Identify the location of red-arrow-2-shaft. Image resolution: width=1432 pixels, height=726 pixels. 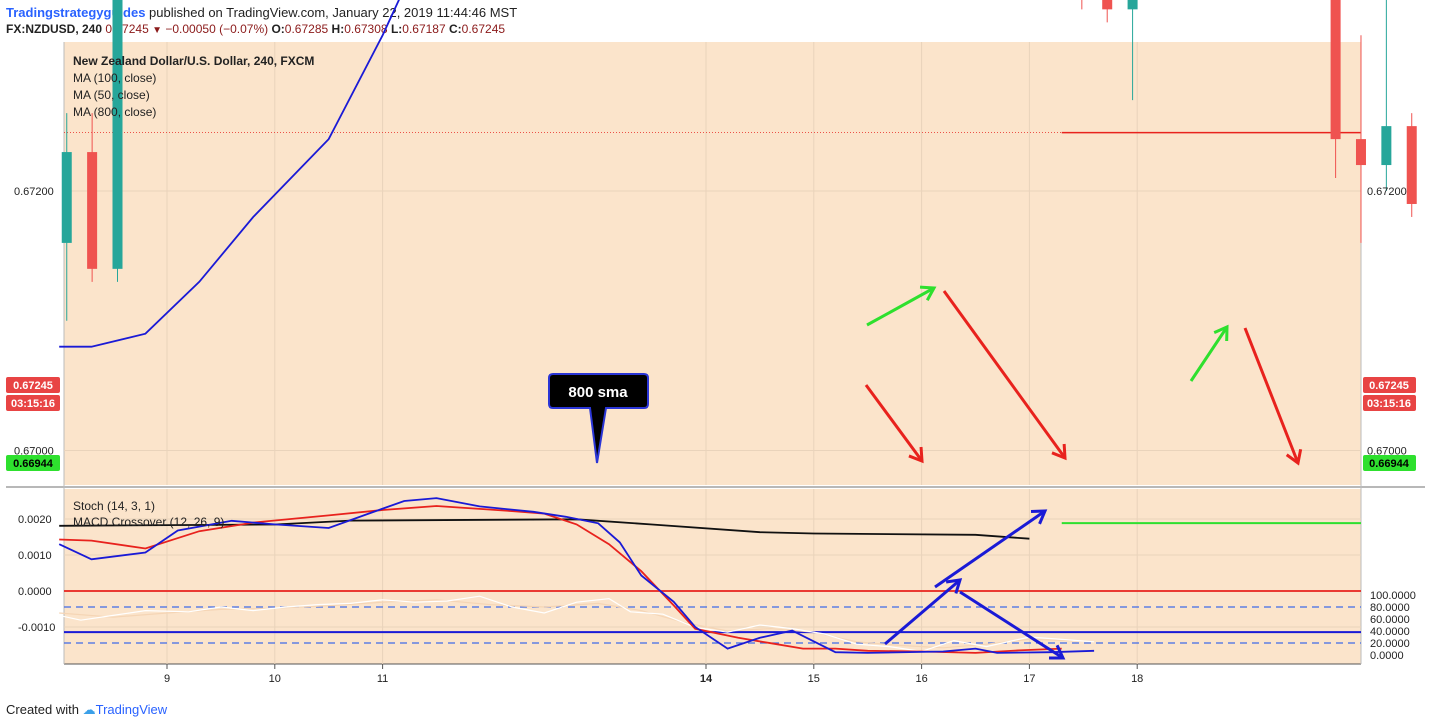
(1004, 374).